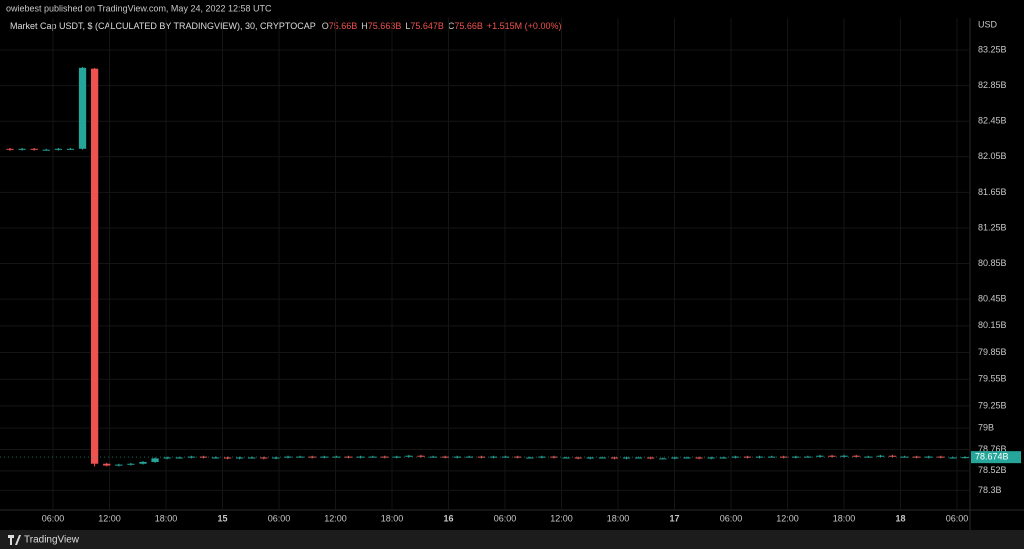 This screenshot has height=549, width=1024. What do you see at coordinates (992, 49) in the screenshot?
I see `y-tick-label: 83.25B` at bounding box center [992, 49].